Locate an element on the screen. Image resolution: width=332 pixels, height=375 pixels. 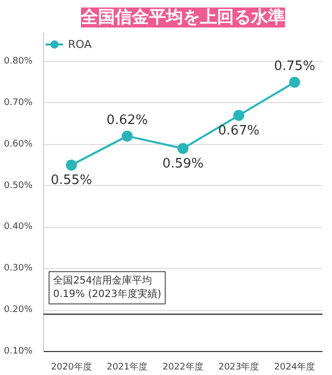
x-tick-label: 2023年度 is located at coordinates (239, 367).